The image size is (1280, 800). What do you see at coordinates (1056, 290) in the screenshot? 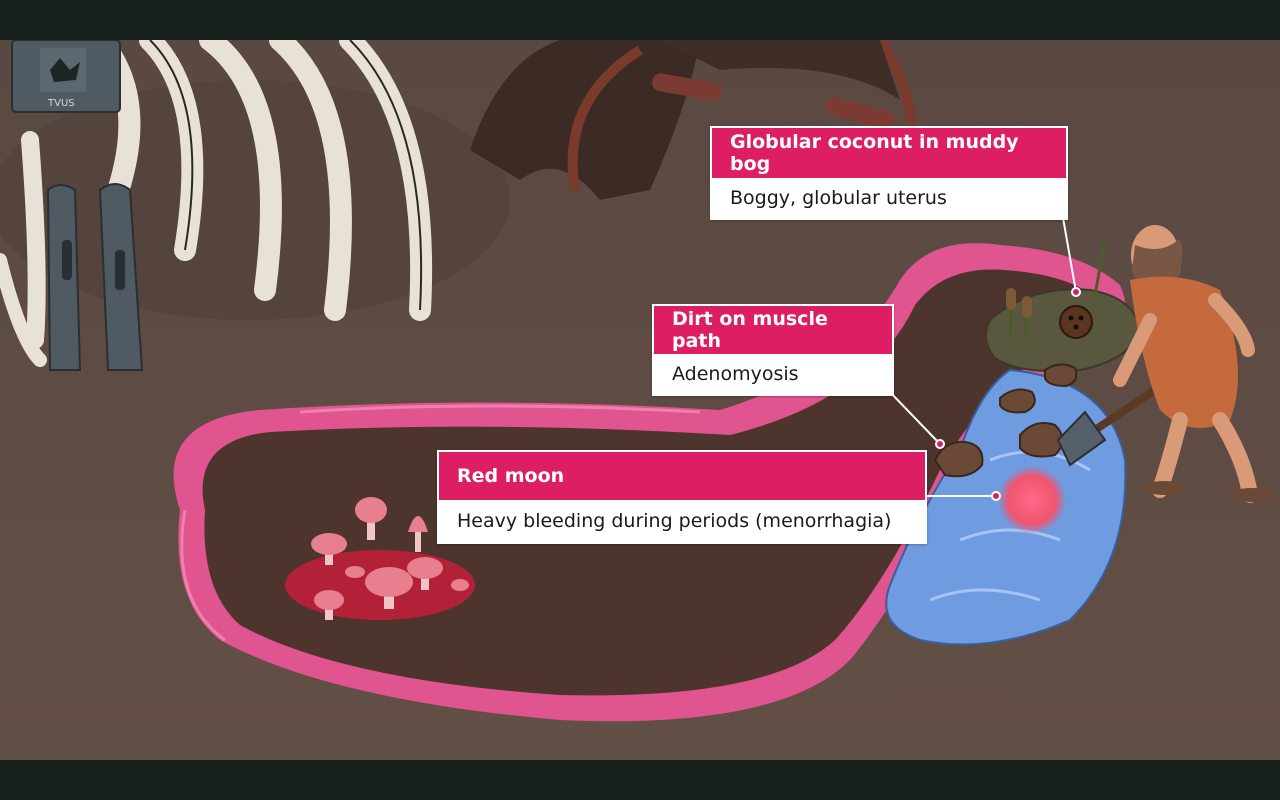
I see `cattail-icon` at bounding box center [1056, 290].